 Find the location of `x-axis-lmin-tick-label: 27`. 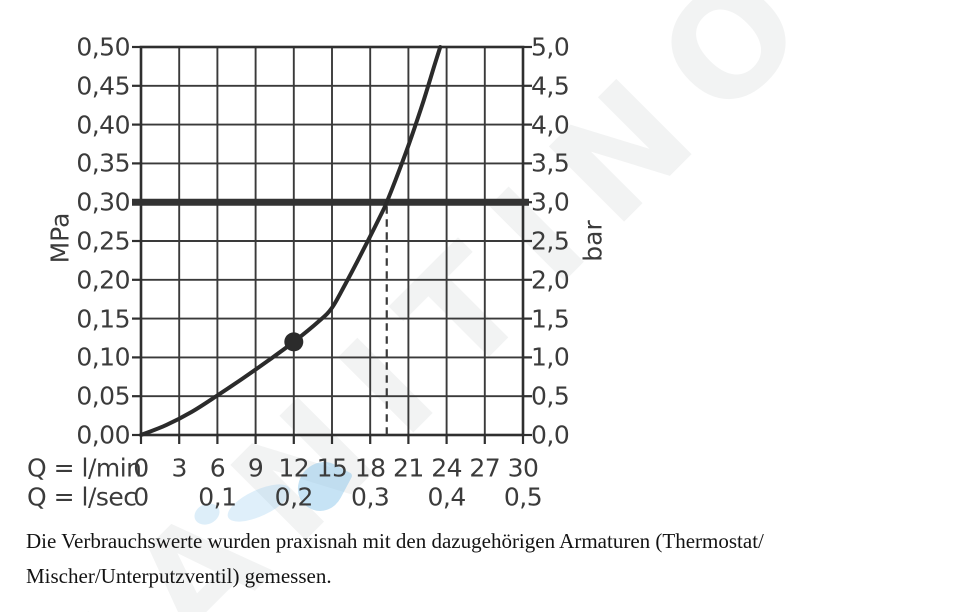

x-axis-lmin-tick-label: 27 is located at coordinates (485, 468).